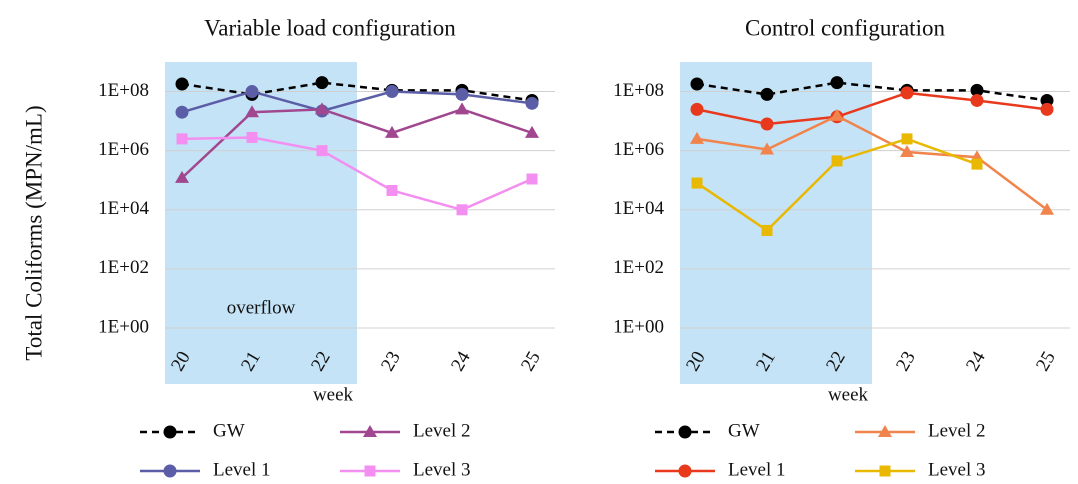 Image resolution: width=1078 pixels, height=484 pixels. Describe the element at coordinates (845, 27) in the screenshot. I see `chart-title: Control configuration` at that location.